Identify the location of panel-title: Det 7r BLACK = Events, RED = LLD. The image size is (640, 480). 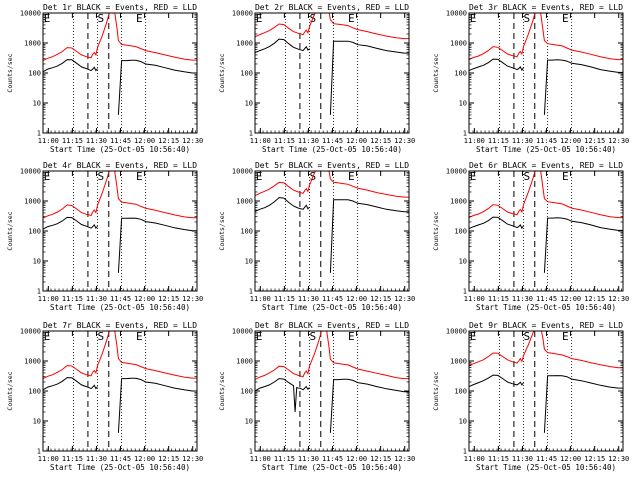
(120, 325).